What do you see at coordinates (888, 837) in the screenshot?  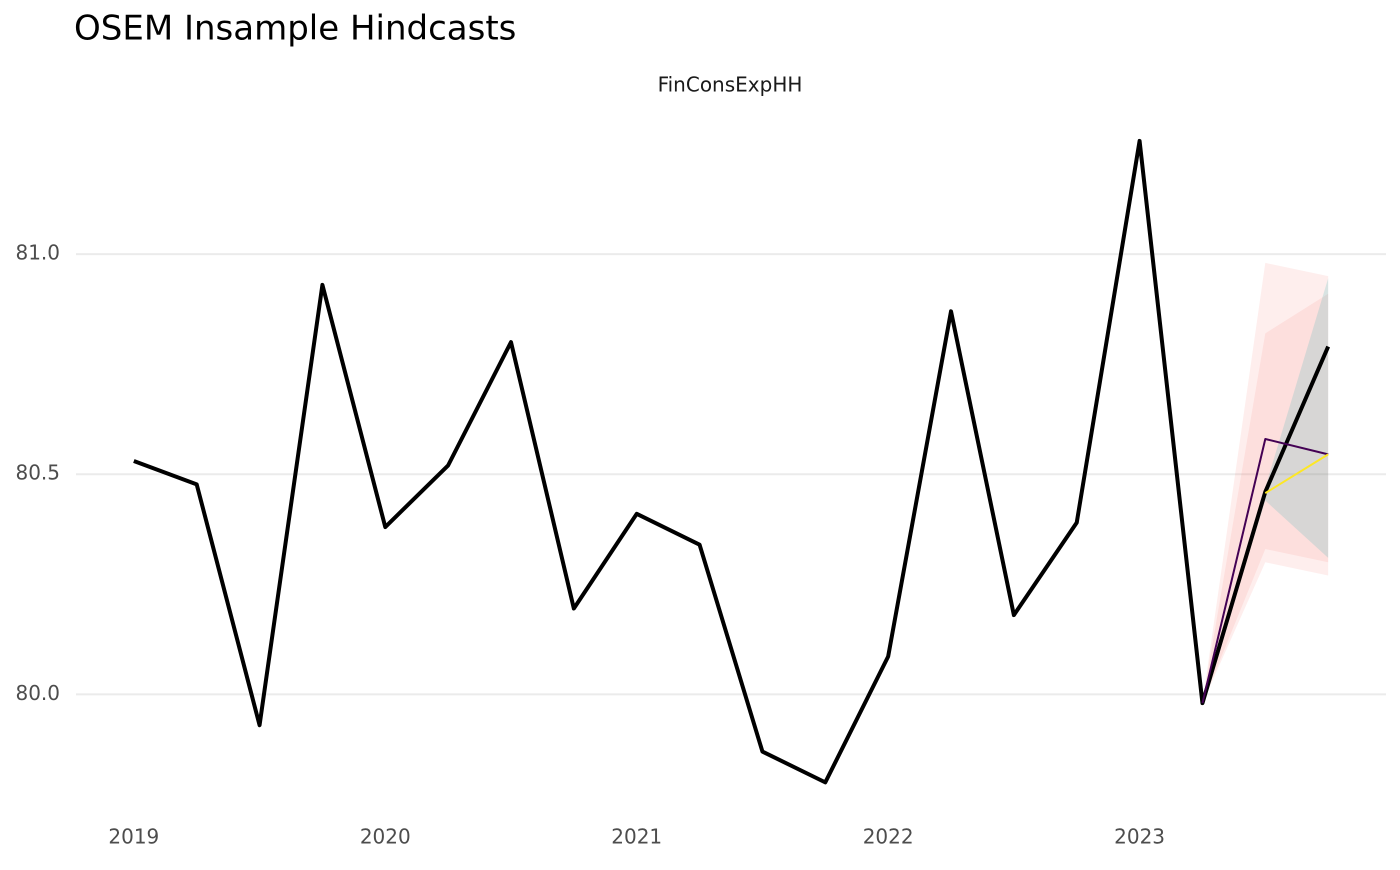 I see `x-tick-label: 2022` at bounding box center [888, 837].